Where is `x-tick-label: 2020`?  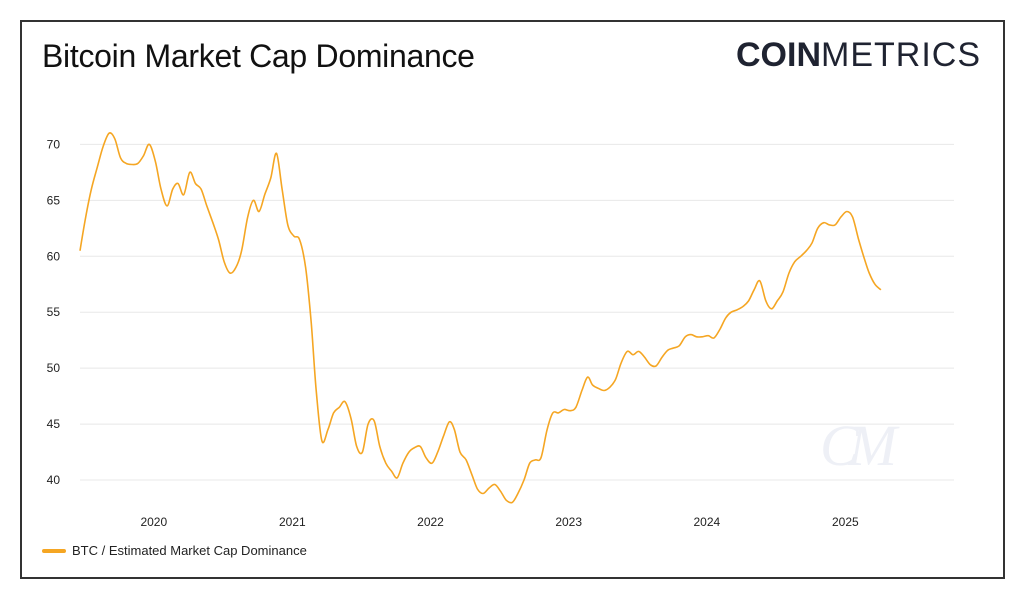
x-tick-label: 2020 is located at coordinates (153, 522).